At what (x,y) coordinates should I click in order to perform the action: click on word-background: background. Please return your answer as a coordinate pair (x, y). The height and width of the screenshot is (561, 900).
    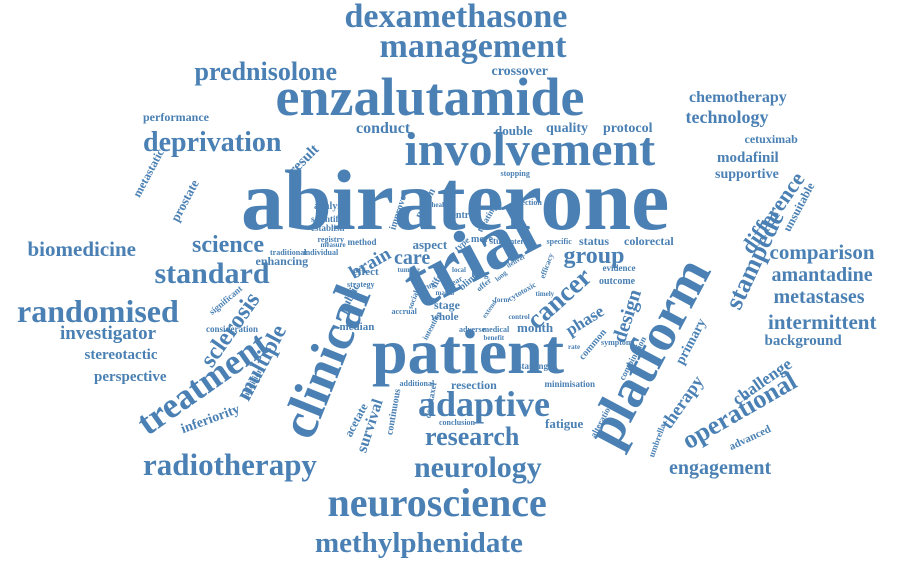
    Looking at the image, I should click on (803, 341).